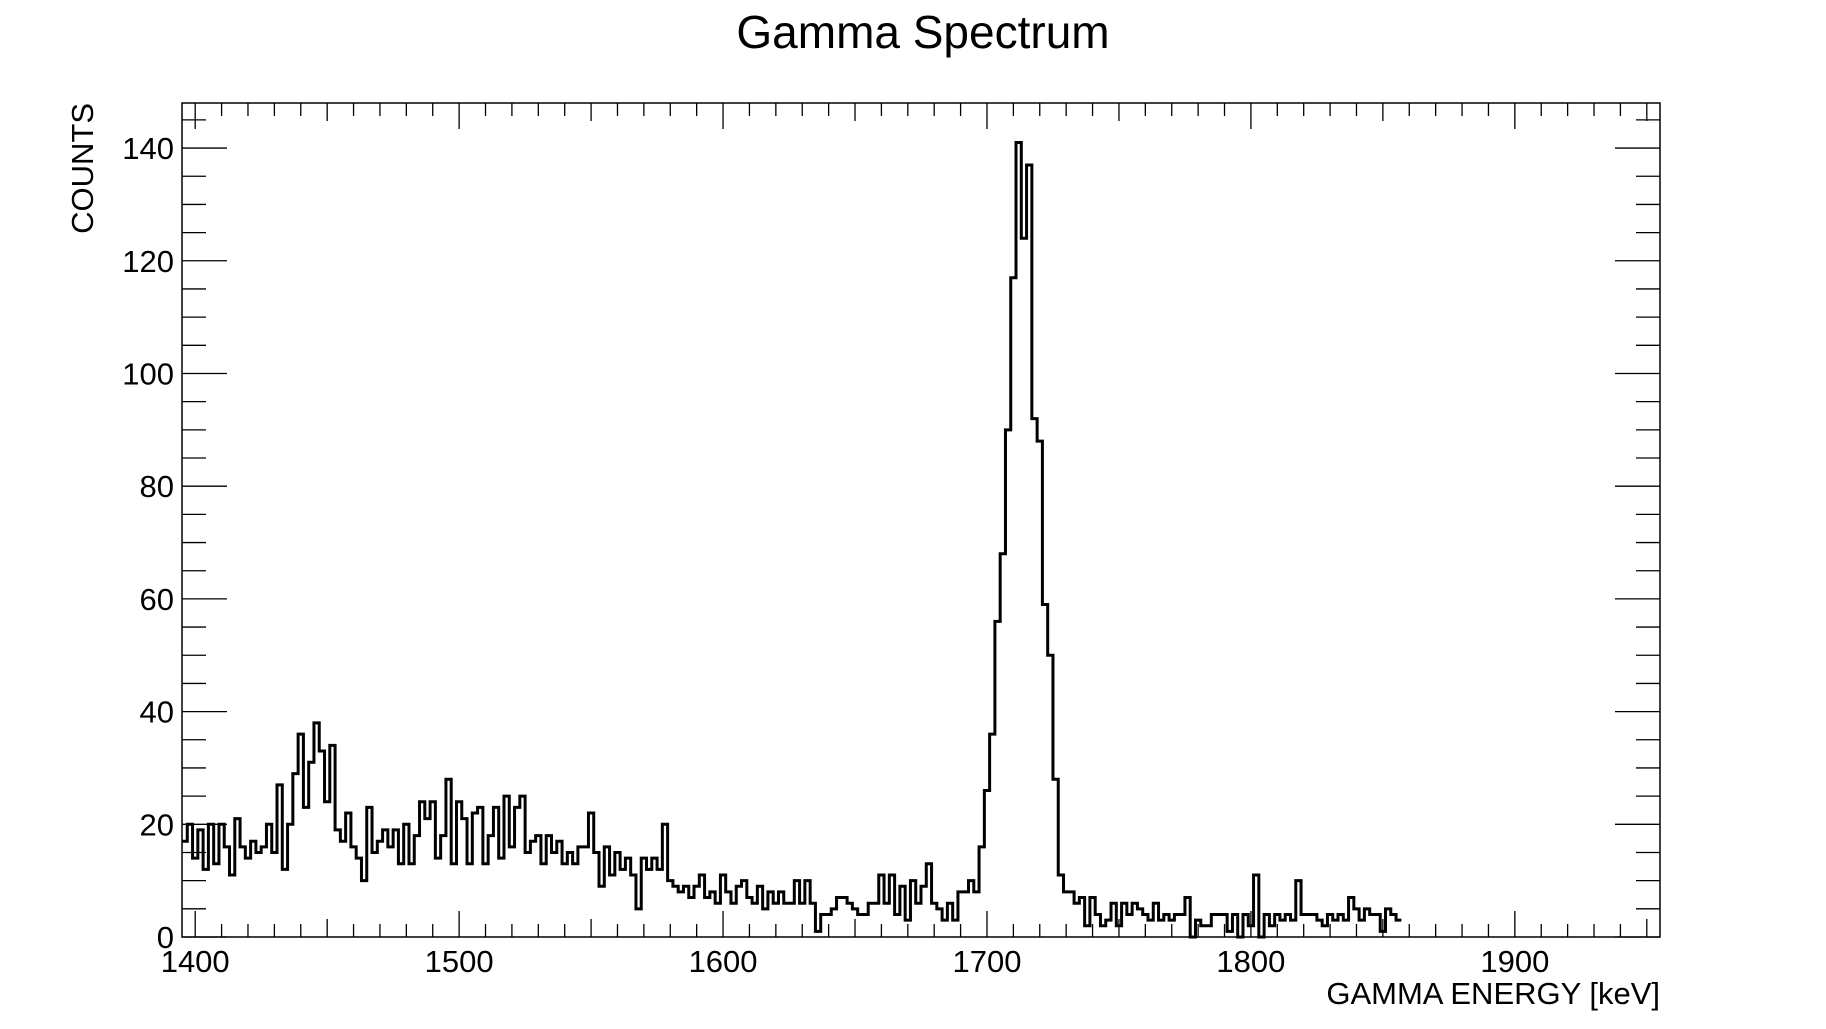  What do you see at coordinates (148, 373) in the screenshot?
I see `y-tick-label: 100` at bounding box center [148, 373].